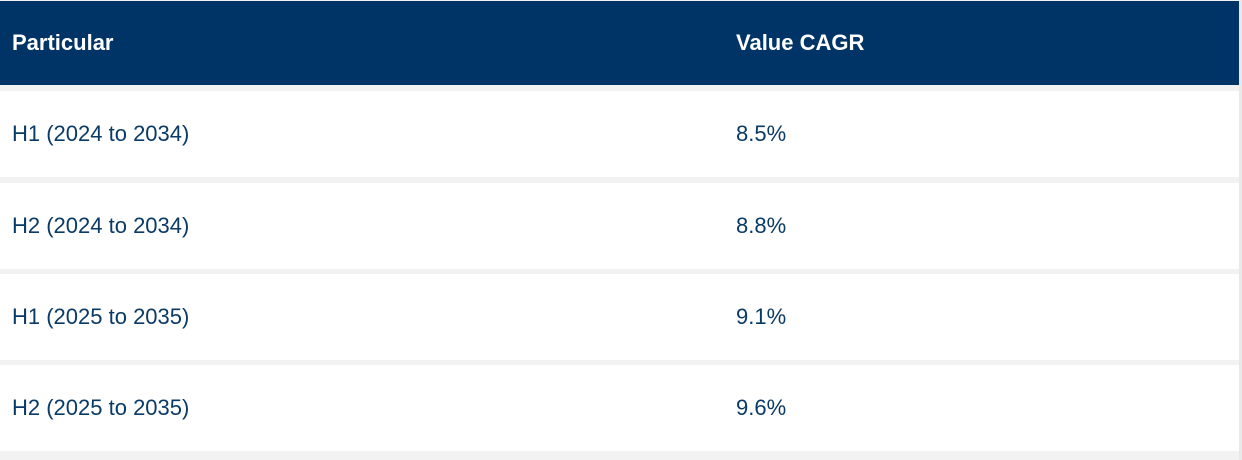 This screenshot has height=460, width=1242. Describe the element at coordinates (761, 225) in the screenshot. I see `cell-value-cagr: 8.8%` at that location.